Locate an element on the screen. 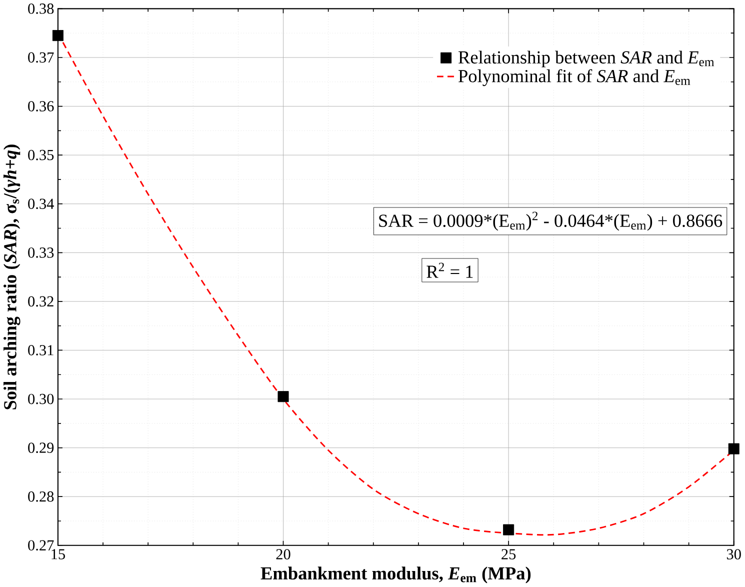 The width and height of the screenshot is (745, 587). y-tick-label: 0.31 is located at coordinates (41, 350).